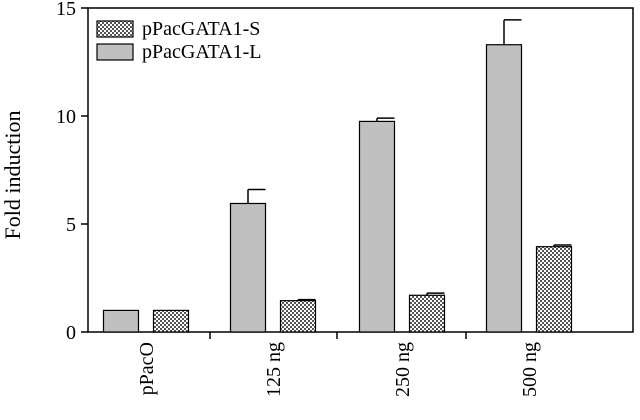  What do you see at coordinates (201, 52) in the screenshot?
I see `legend-label: pPacGATA1-L` at bounding box center [201, 52].